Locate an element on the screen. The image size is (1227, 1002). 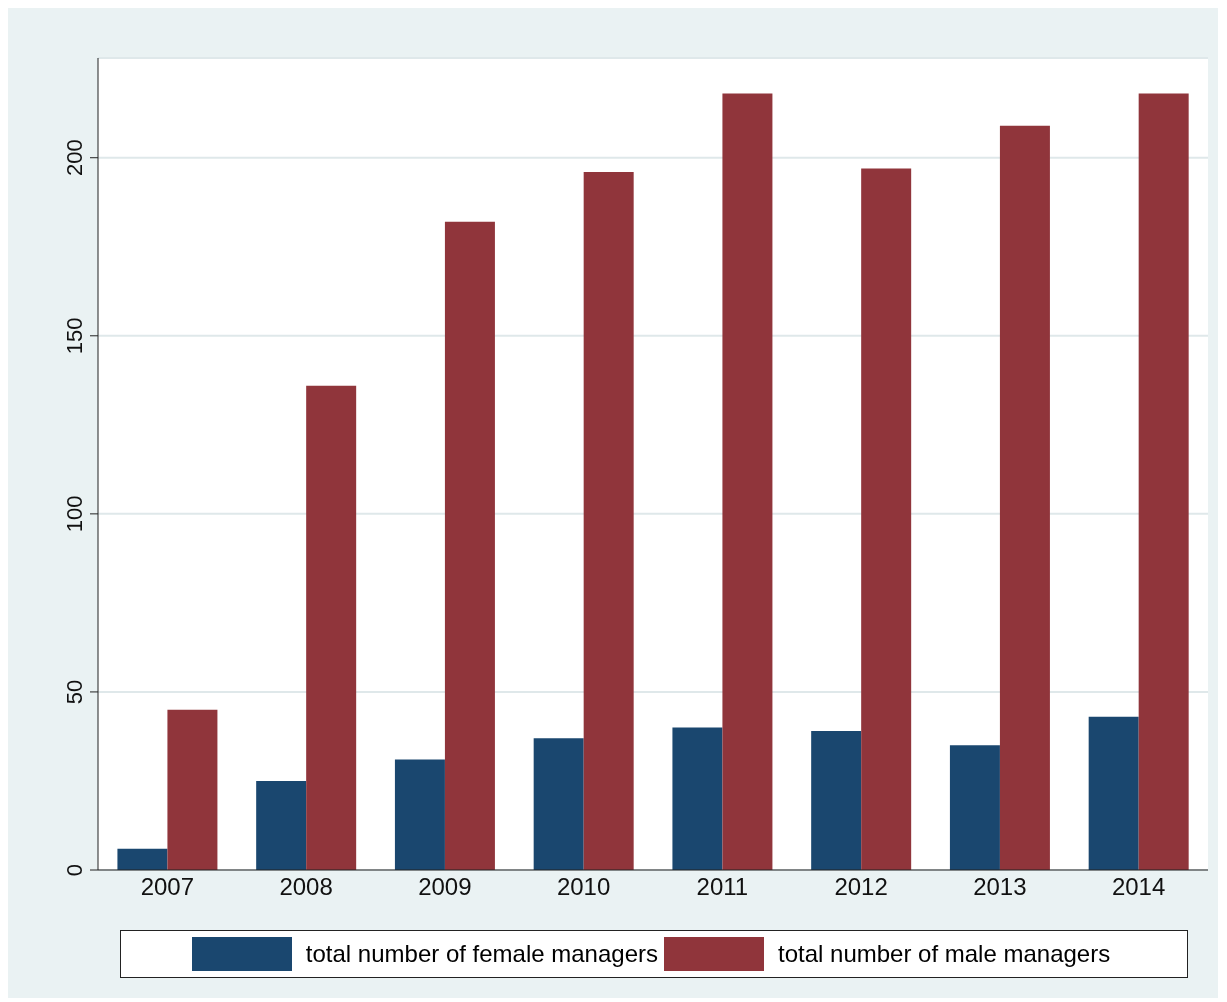
y-tick-label: 0 is located at coordinates (74, 870).